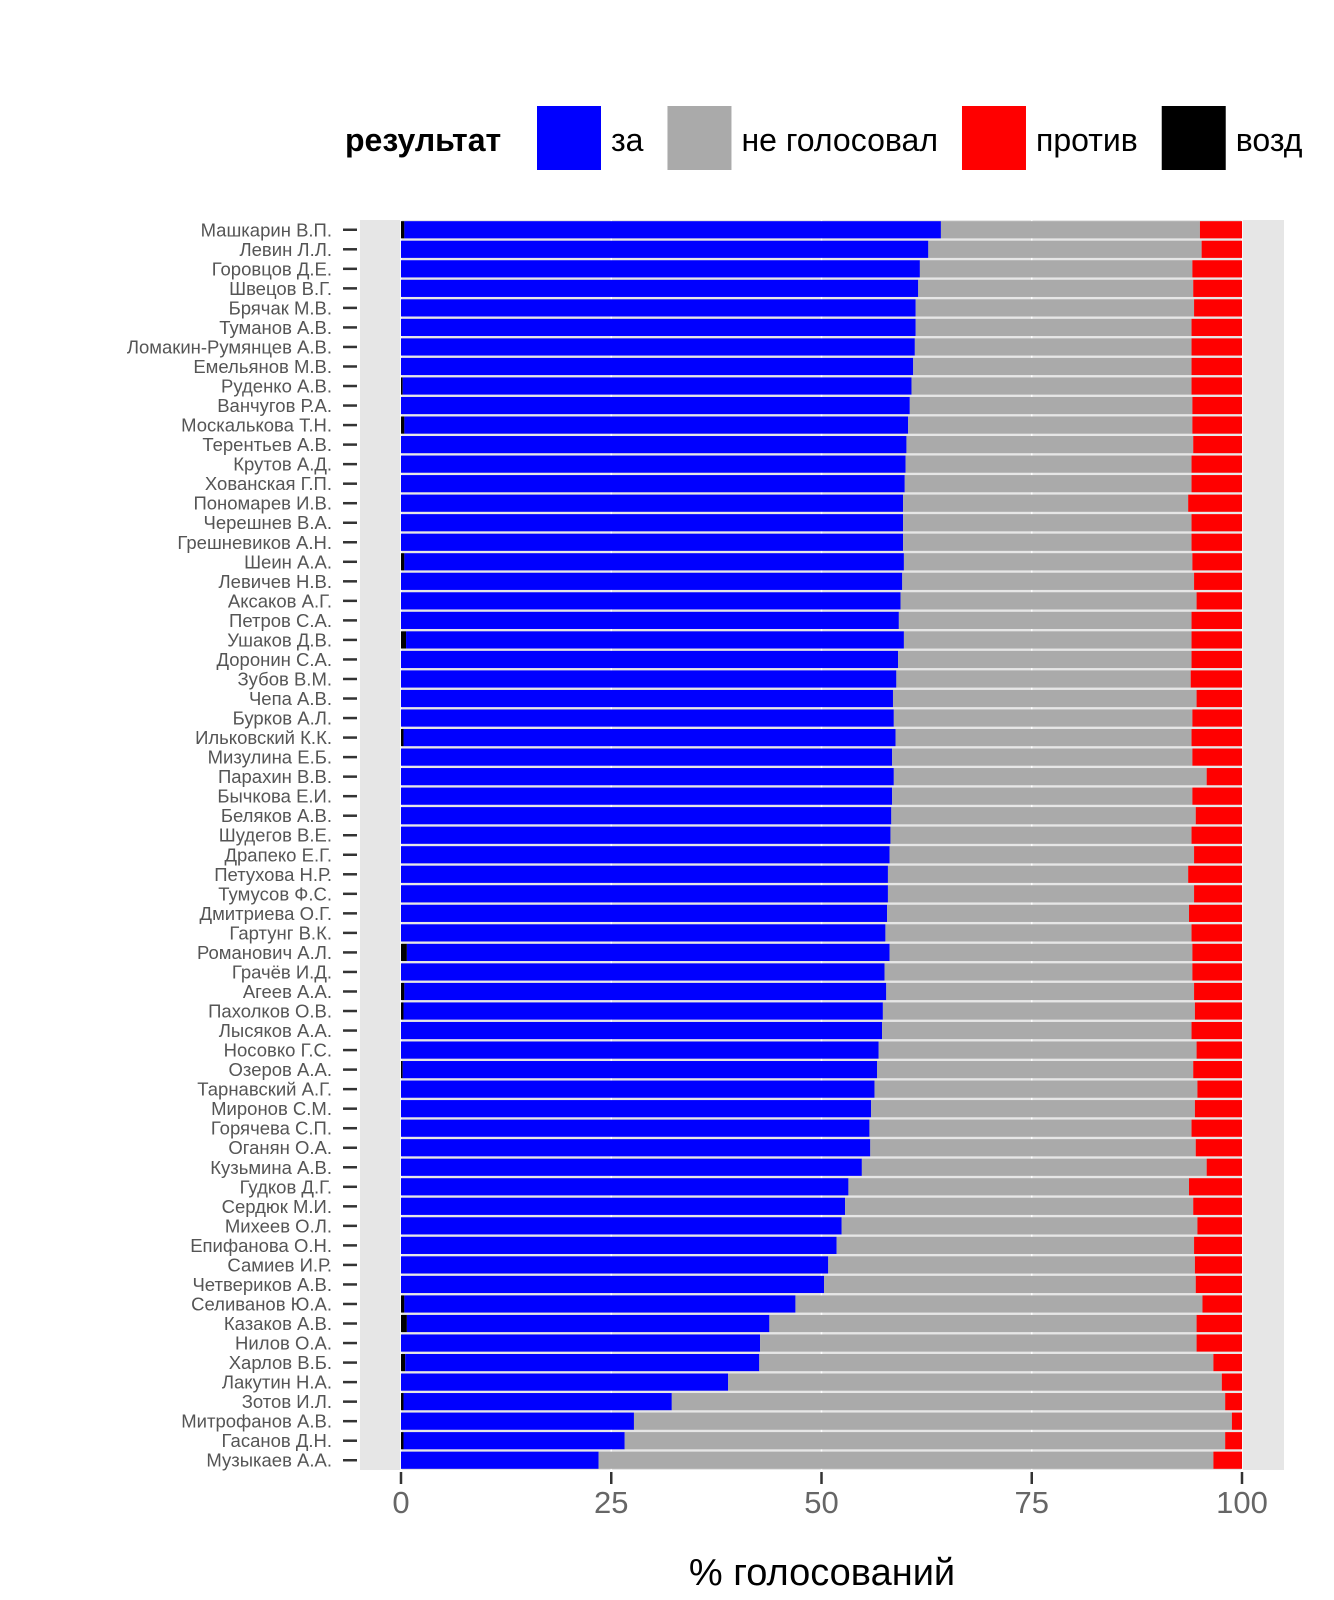  I want to click on y-tick-label: Бычкова Е.И., so click(274, 796).